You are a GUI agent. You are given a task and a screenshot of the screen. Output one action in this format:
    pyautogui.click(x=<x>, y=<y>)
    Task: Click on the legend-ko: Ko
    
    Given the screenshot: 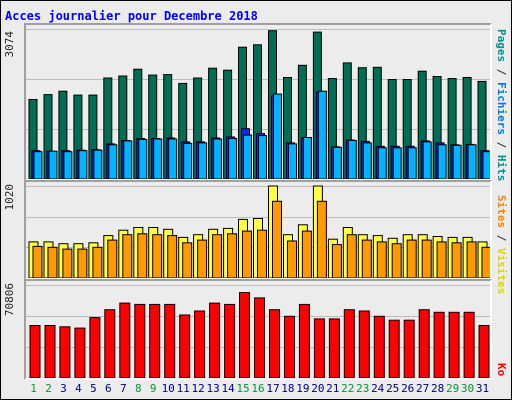 What is the action you would take?
    pyautogui.click(x=501, y=369)
    